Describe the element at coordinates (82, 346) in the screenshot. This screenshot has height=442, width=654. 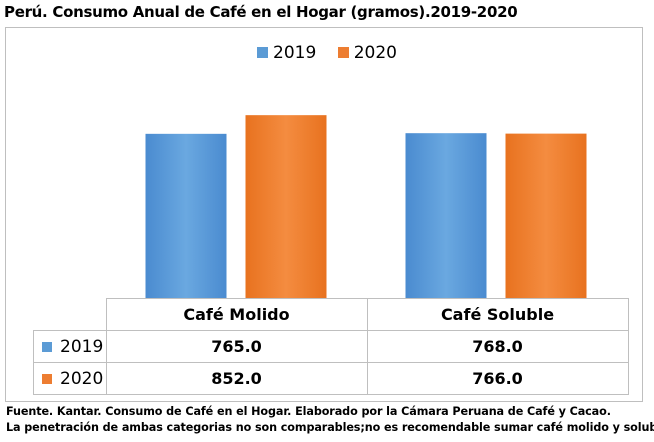
I see `row-label: 2019` at that location.